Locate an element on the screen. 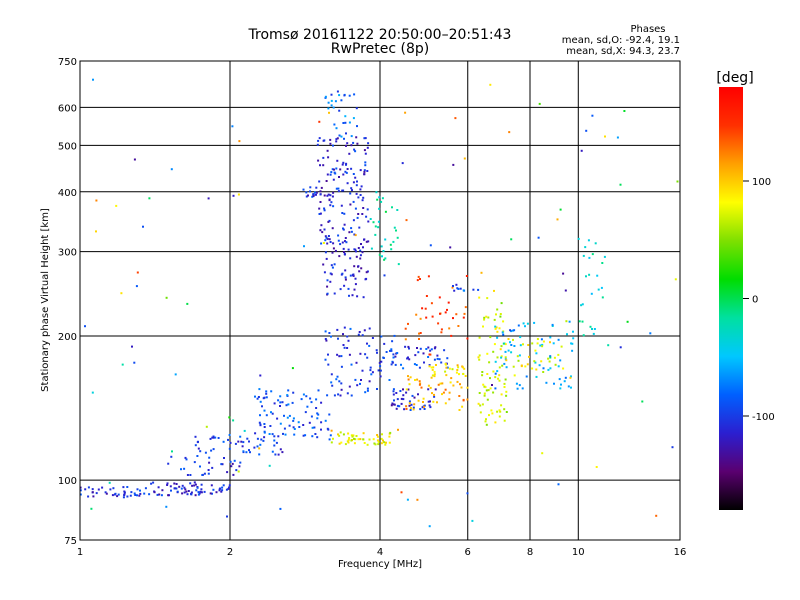 The height and width of the screenshot is (600, 800). x-axis-label: Frequency [MHz] is located at coordinates (380, 564).